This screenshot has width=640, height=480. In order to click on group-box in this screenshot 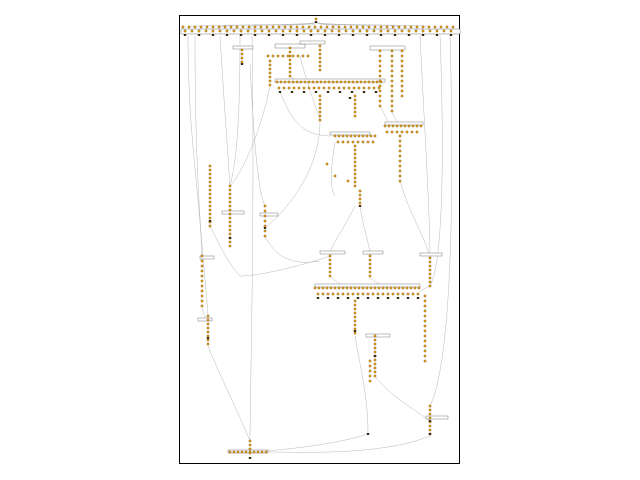, I will do `click(243, 47)`.